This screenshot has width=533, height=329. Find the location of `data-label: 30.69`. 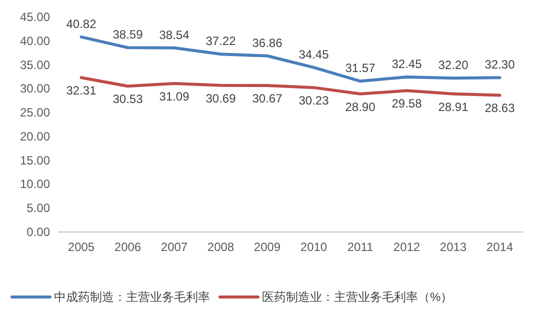

data-label: 30.69 is located at coordinates (221, 98).